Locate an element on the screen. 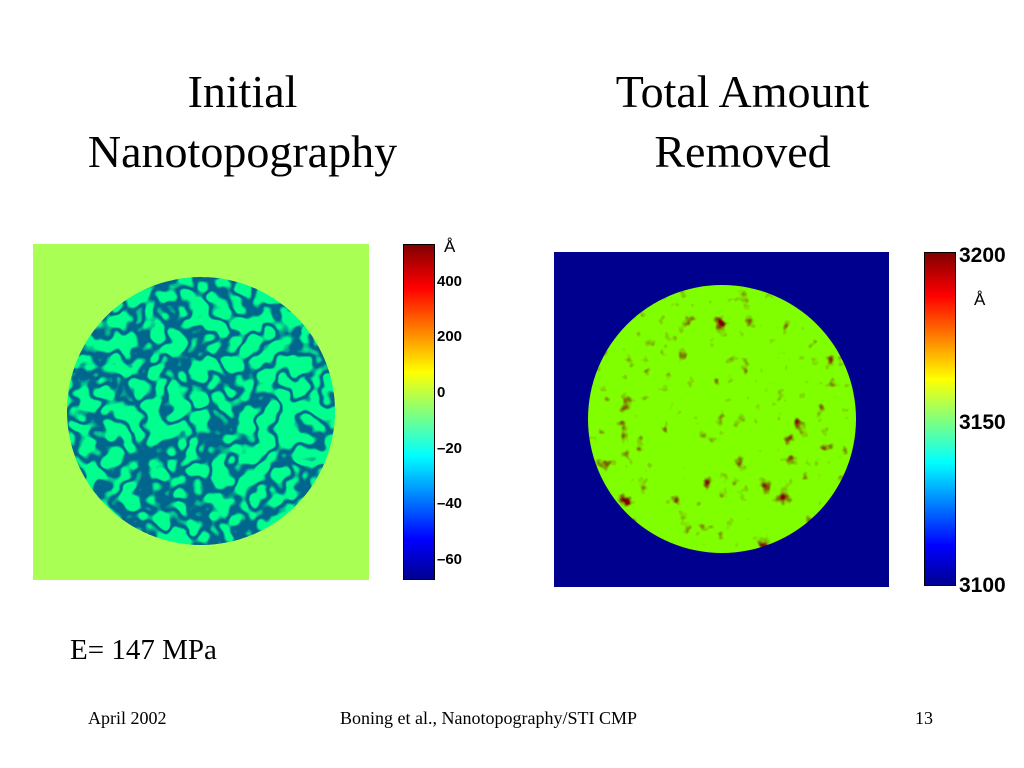 This screenshot has height=768, width=1024. right-unit-label: Å is located at coordinates (980, 299).